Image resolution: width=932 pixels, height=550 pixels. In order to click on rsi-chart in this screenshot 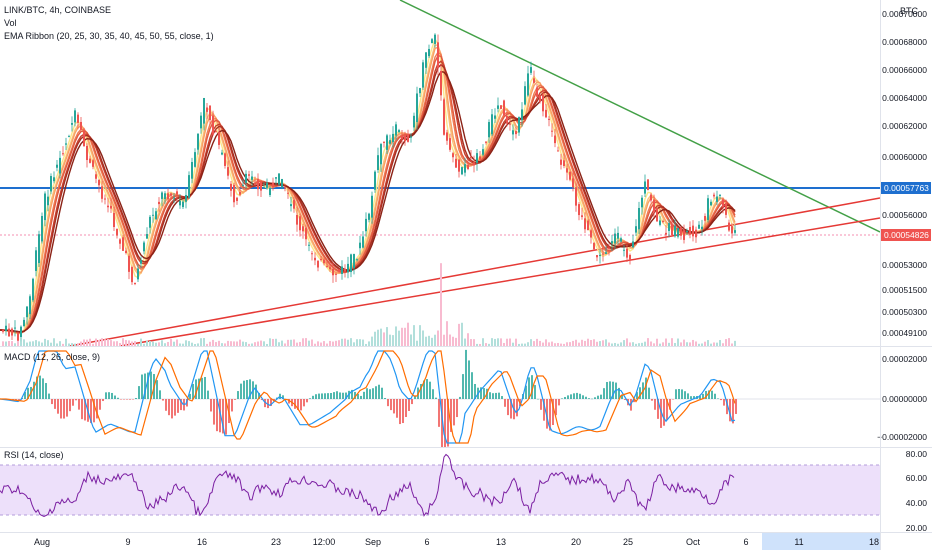, I will do `click(440, 490)`.